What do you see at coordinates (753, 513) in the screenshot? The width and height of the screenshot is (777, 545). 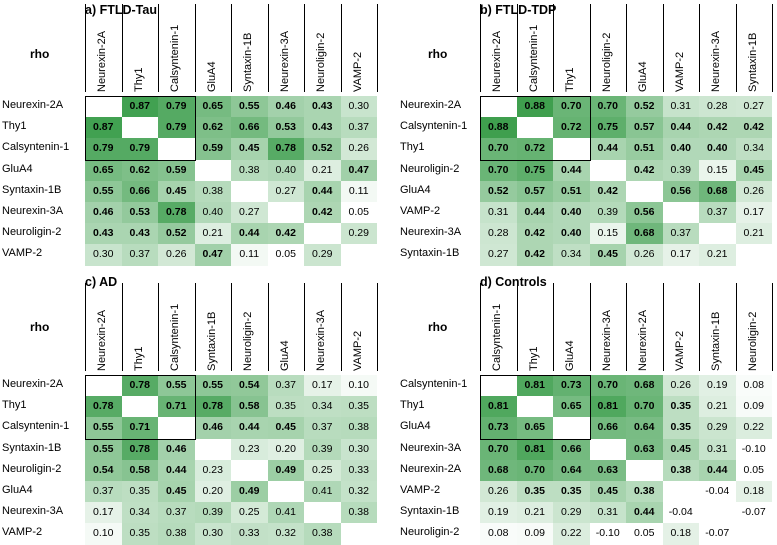 I see `heatmap-cell: -0.07` at bounding box center [753, 513].